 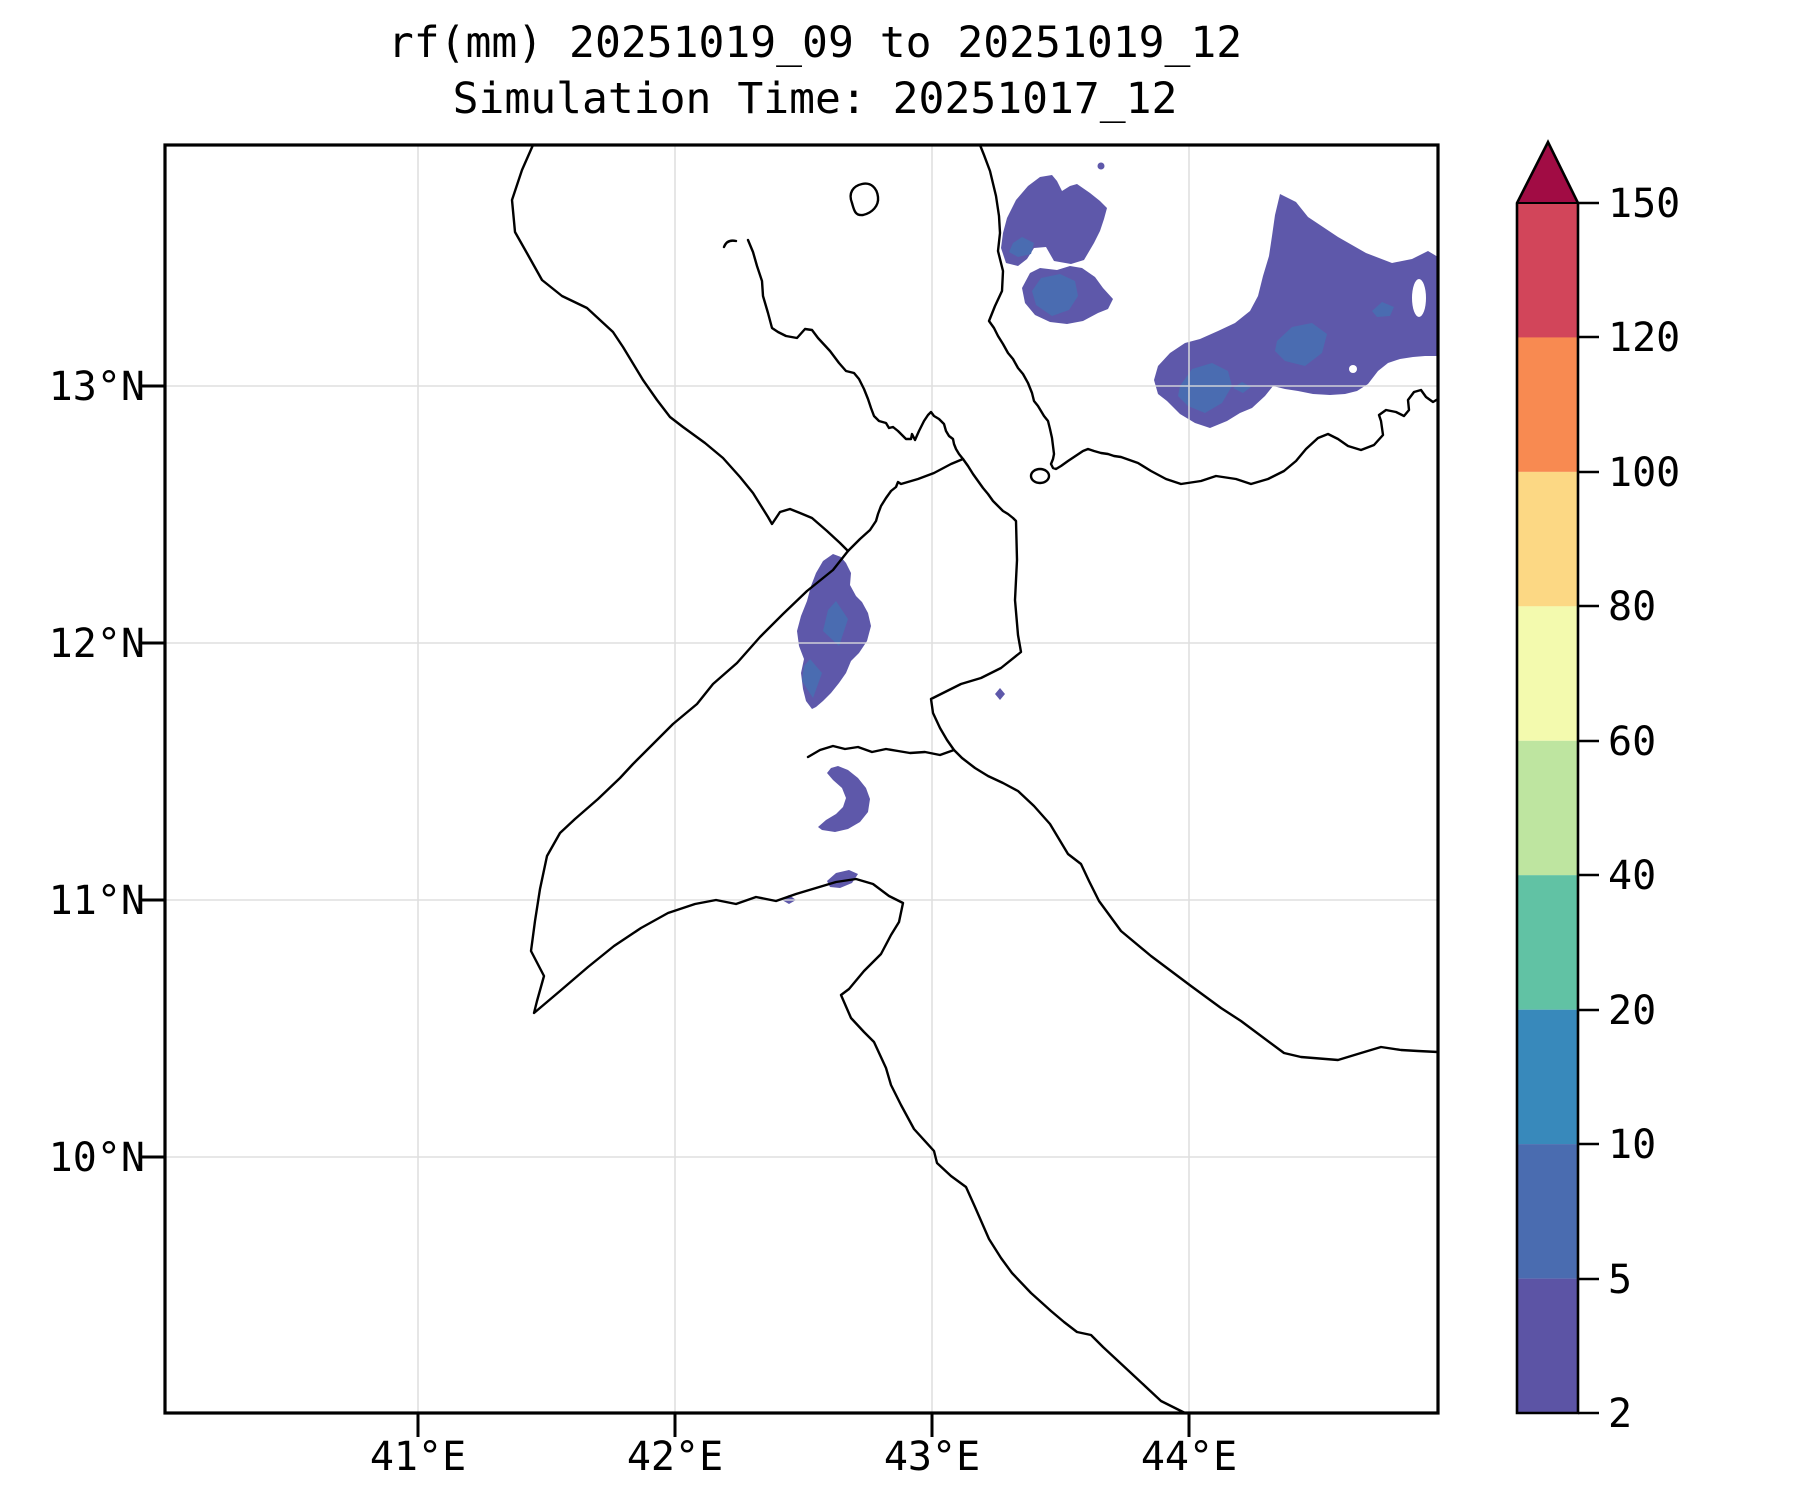 I want to click on colorbar-segments, so click(x=1547, y=777).